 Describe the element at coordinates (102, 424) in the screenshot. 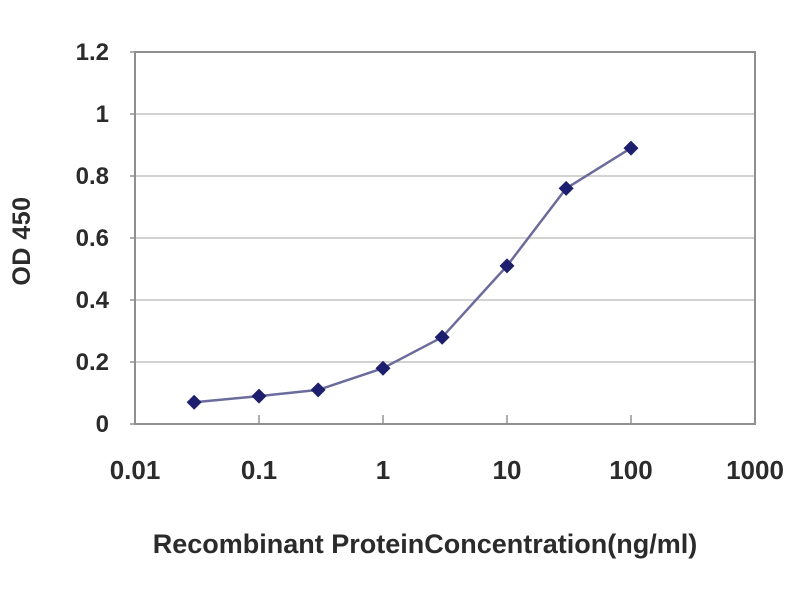

I see `y-tick-label: 0` at that location.